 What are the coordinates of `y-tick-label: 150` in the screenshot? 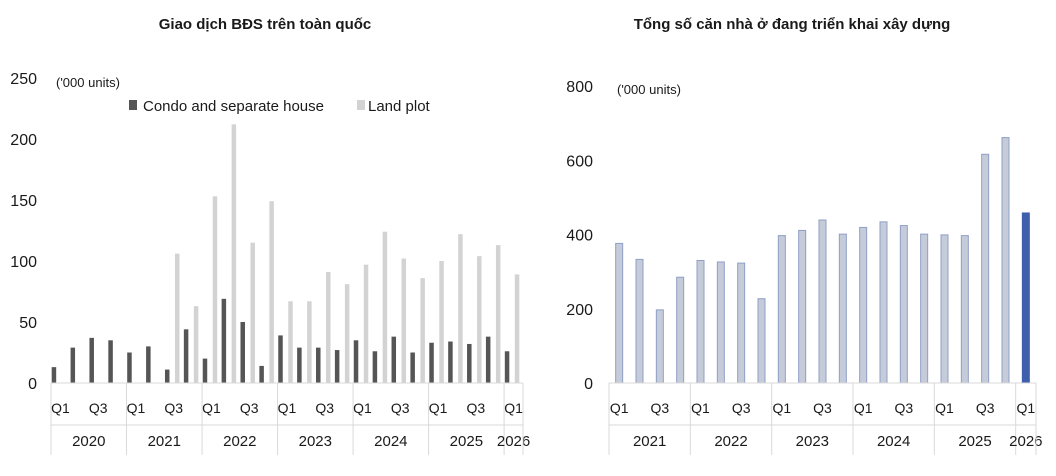 It's located at (23, 201).